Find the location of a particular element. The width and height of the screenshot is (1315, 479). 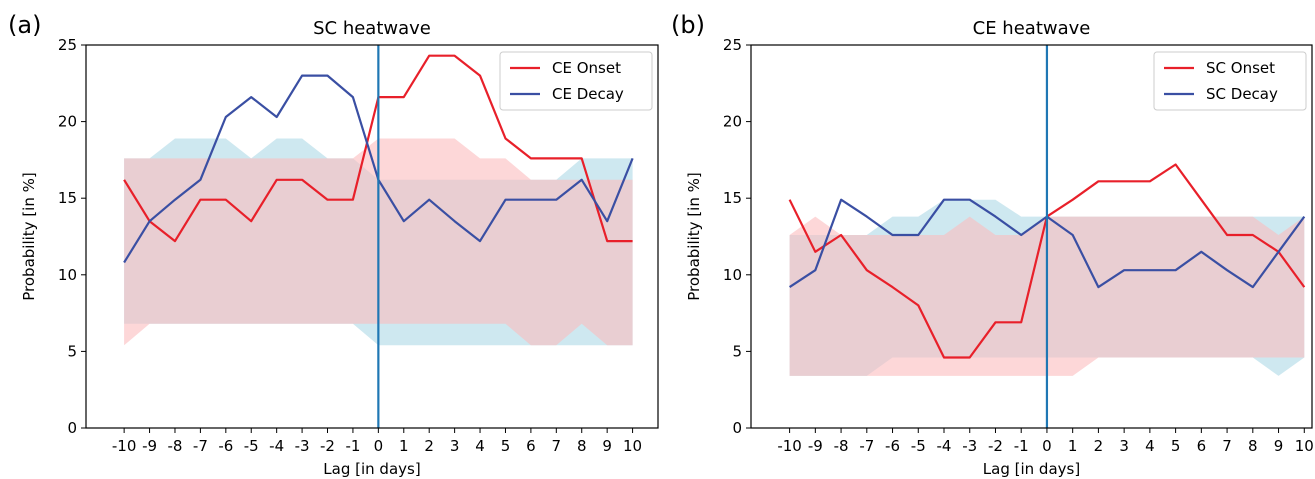

panel-label: (b) is located at coordinates (688, 25).